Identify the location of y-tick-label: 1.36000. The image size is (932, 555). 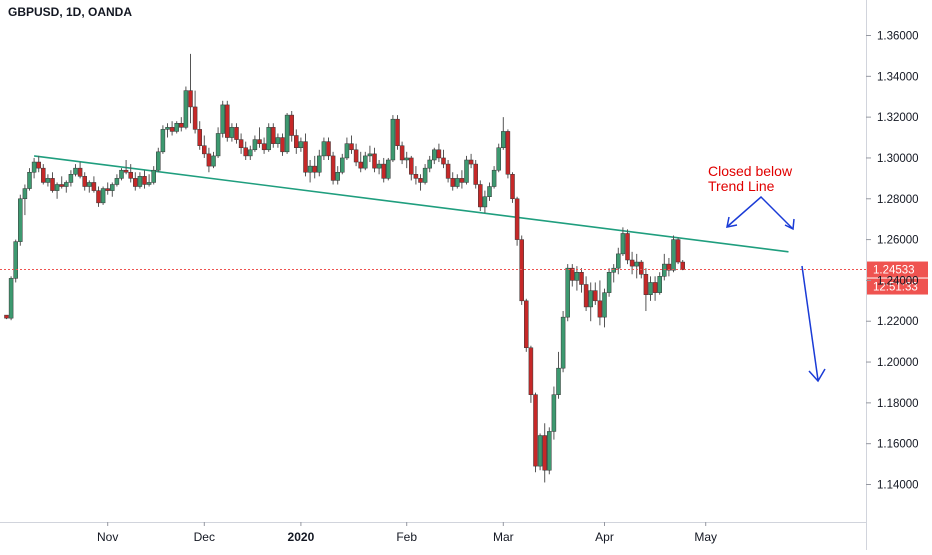
(898, 37).